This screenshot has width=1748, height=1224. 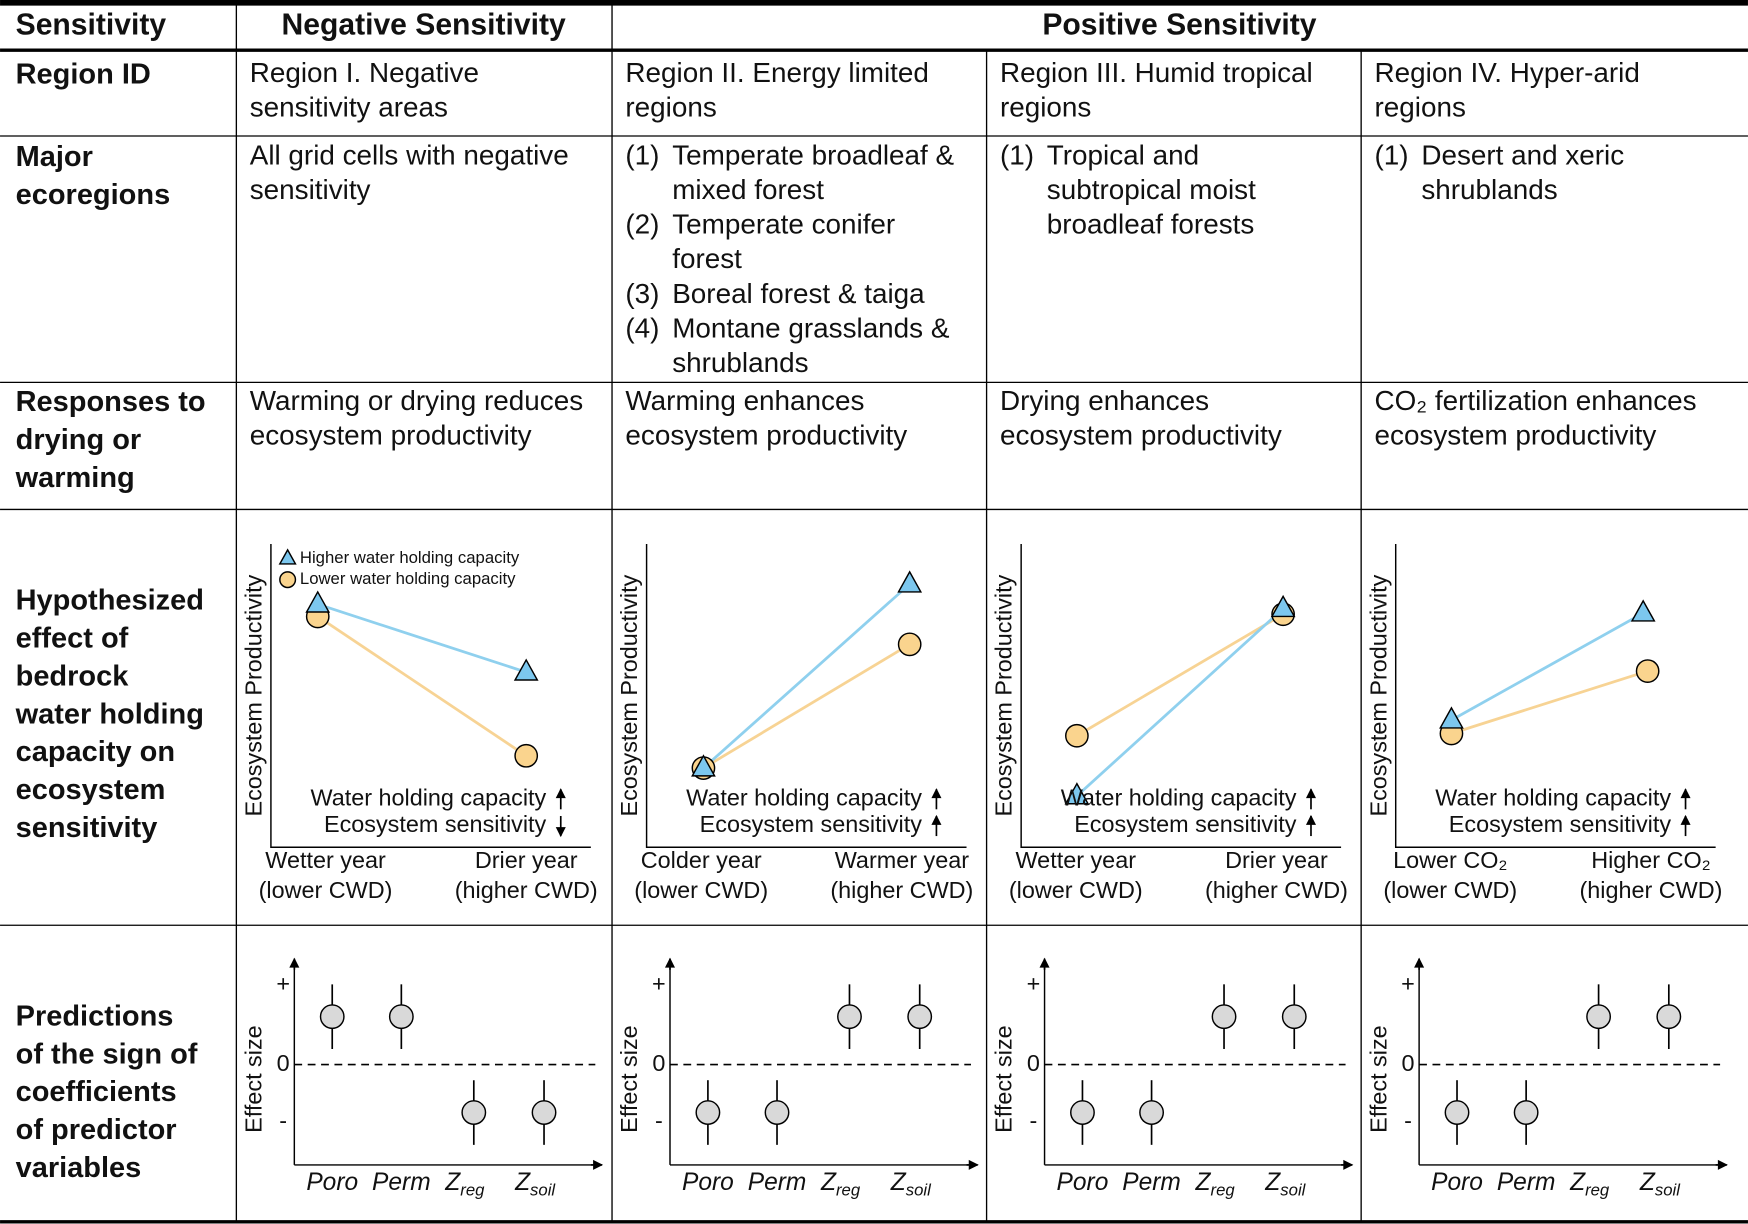 What do you see at coordinates (1017, 155) in the screenshot?
I see `ecoregion-number: (1)` at bounding box center [1017, 155].